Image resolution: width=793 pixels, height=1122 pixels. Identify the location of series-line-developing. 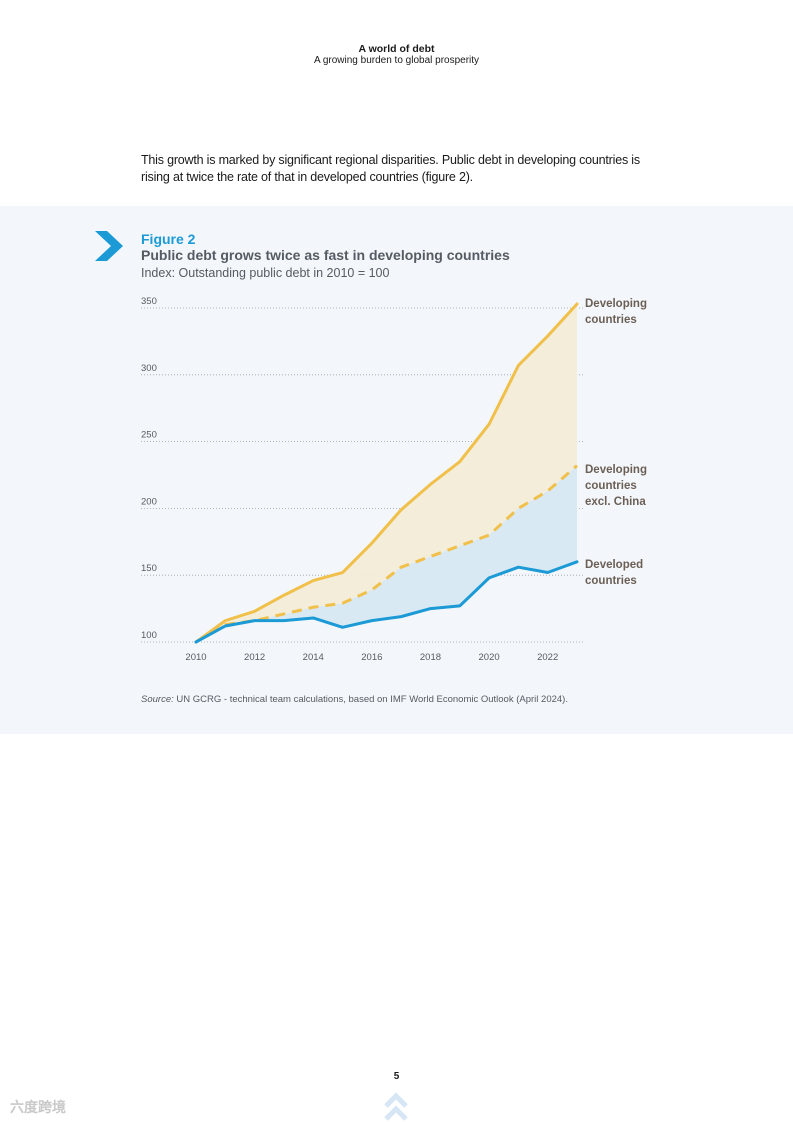
(386, 473).